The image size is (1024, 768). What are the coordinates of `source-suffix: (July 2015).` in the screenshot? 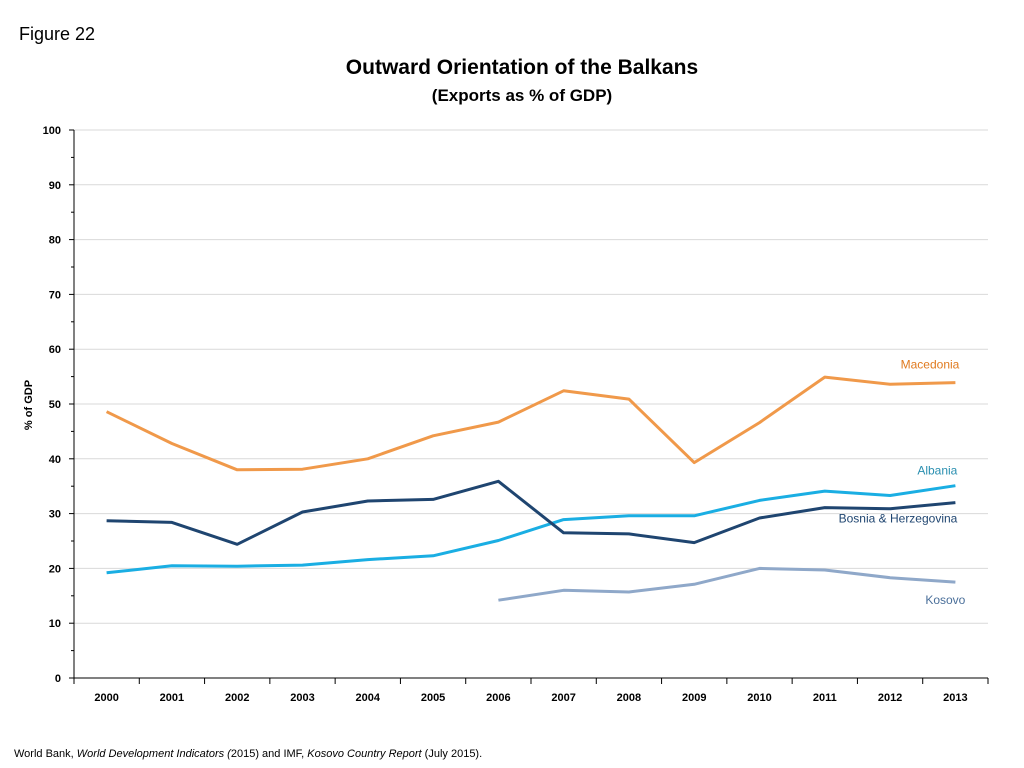 It's located at (452, 754).